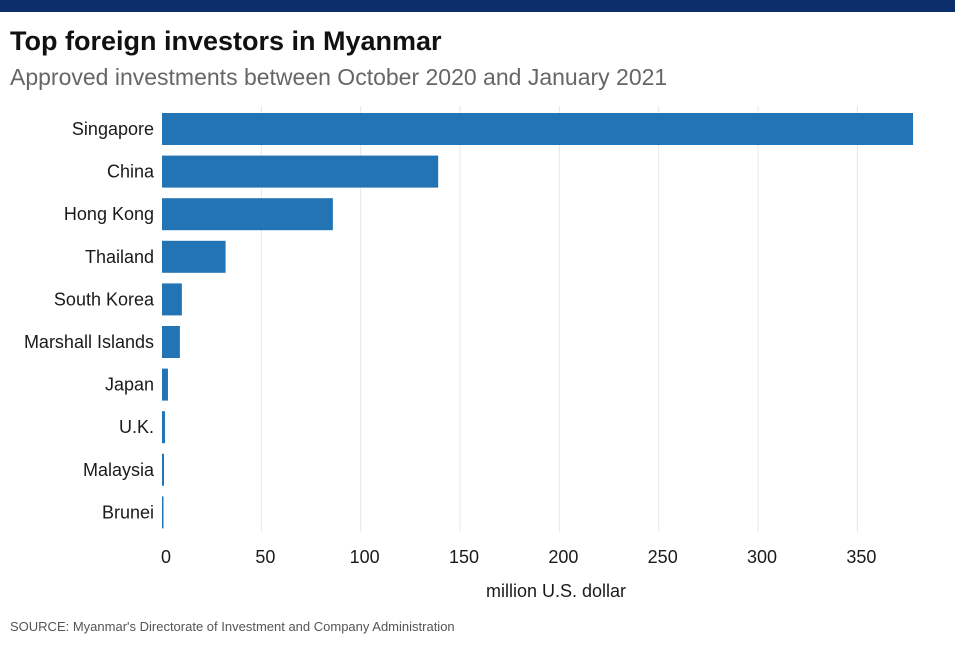 The width and height of the screenshot is (955, 646). I want to click on category-label: Brunei, so click(128, 512).